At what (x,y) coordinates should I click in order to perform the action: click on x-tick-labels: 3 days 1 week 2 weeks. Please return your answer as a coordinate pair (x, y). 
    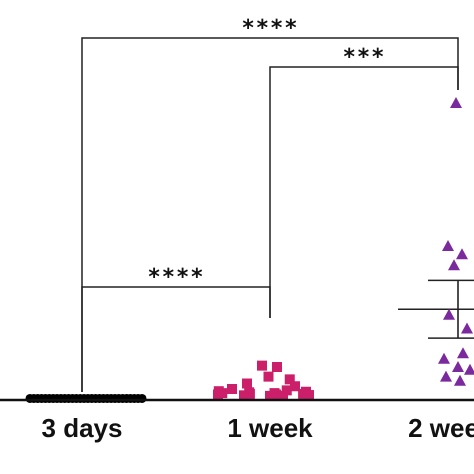
    Looking at the image, I should click on (258, 428).